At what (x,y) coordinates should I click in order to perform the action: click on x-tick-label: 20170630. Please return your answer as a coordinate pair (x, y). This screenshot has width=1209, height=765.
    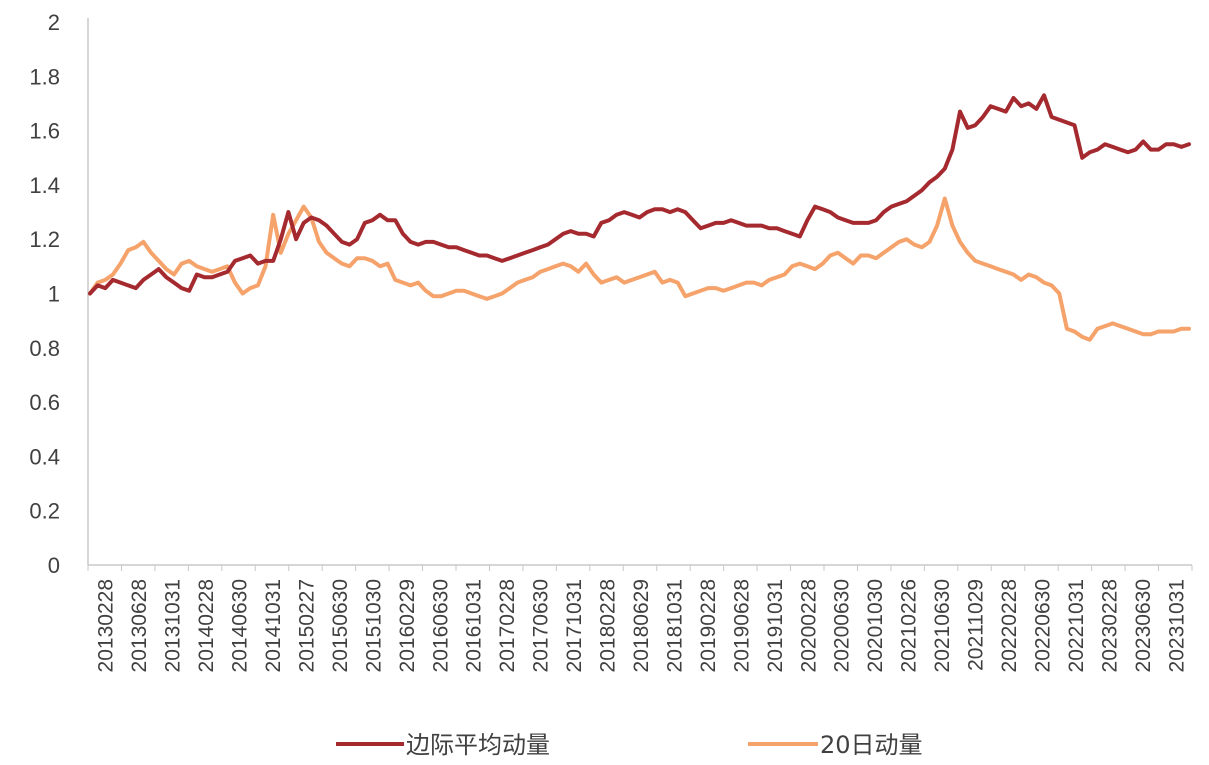
    Looking at the image, I should click on (541, 625).